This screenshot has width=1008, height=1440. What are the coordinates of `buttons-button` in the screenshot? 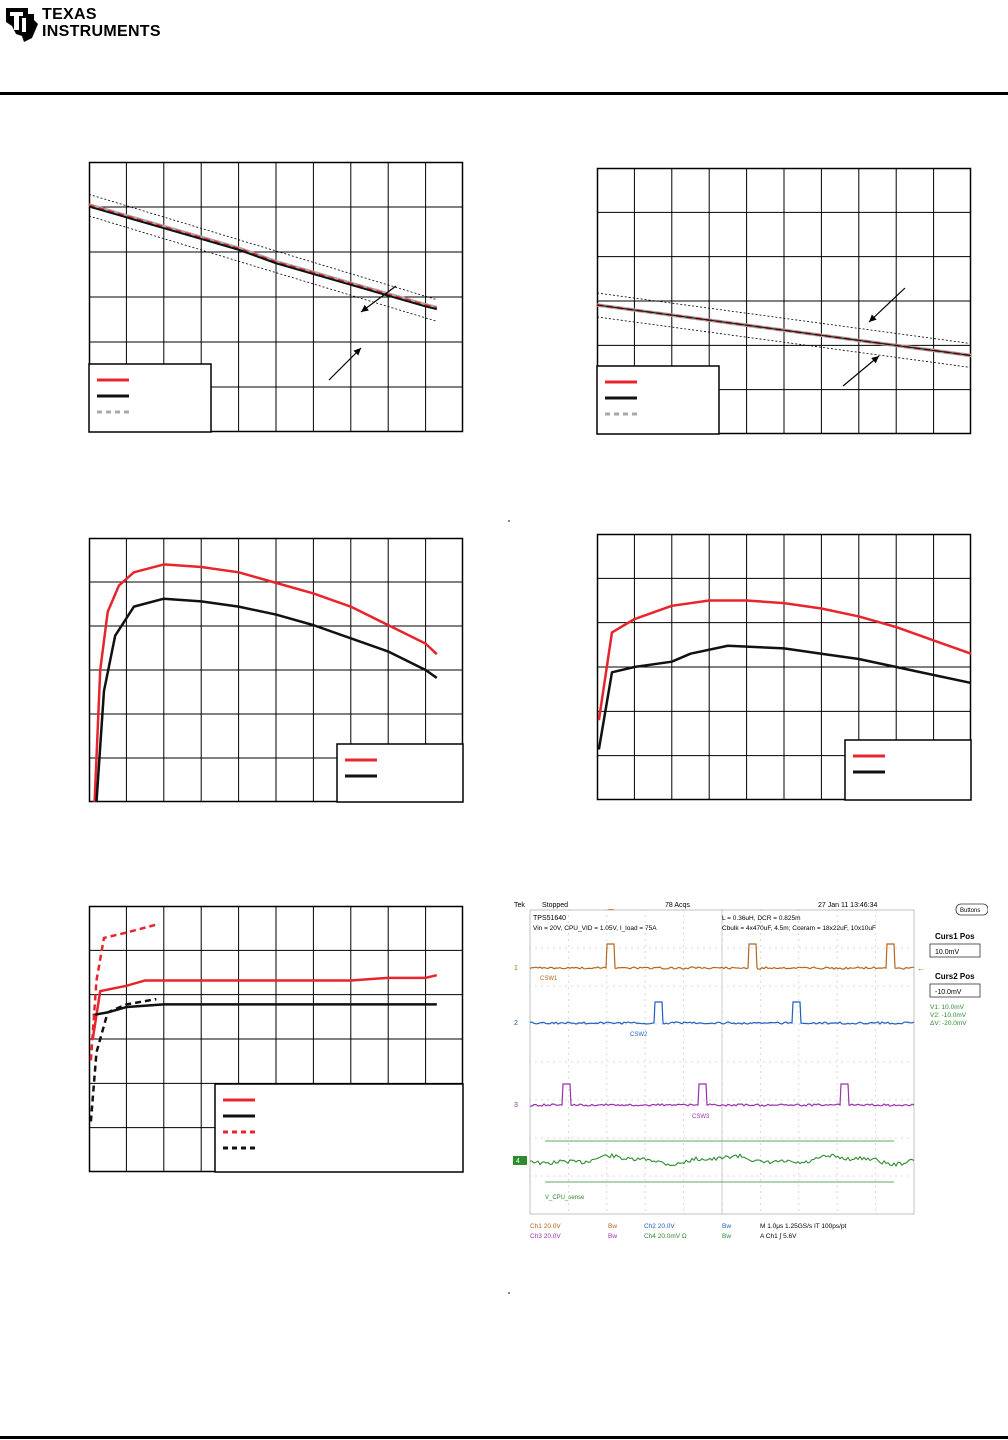 It's located at (971, 909).